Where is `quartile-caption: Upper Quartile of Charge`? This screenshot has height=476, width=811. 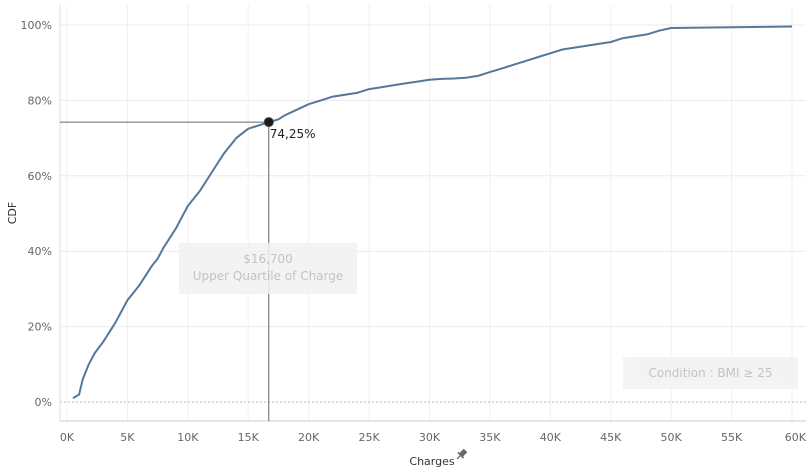
quartile-caption: Upper Quartile of Charge is located at coordinates (268, 276).